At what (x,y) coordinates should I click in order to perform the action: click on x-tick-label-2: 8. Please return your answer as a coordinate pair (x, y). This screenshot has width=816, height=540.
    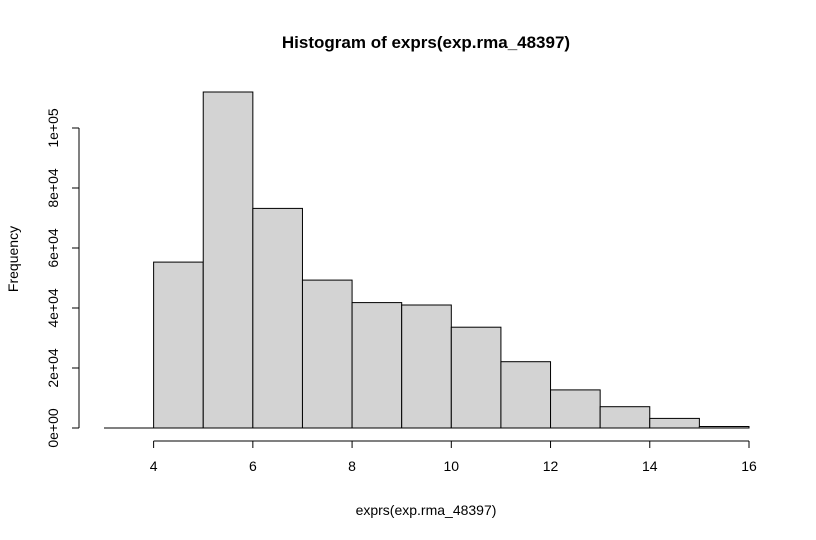
    Looking at the image, I should click on (352, 466).